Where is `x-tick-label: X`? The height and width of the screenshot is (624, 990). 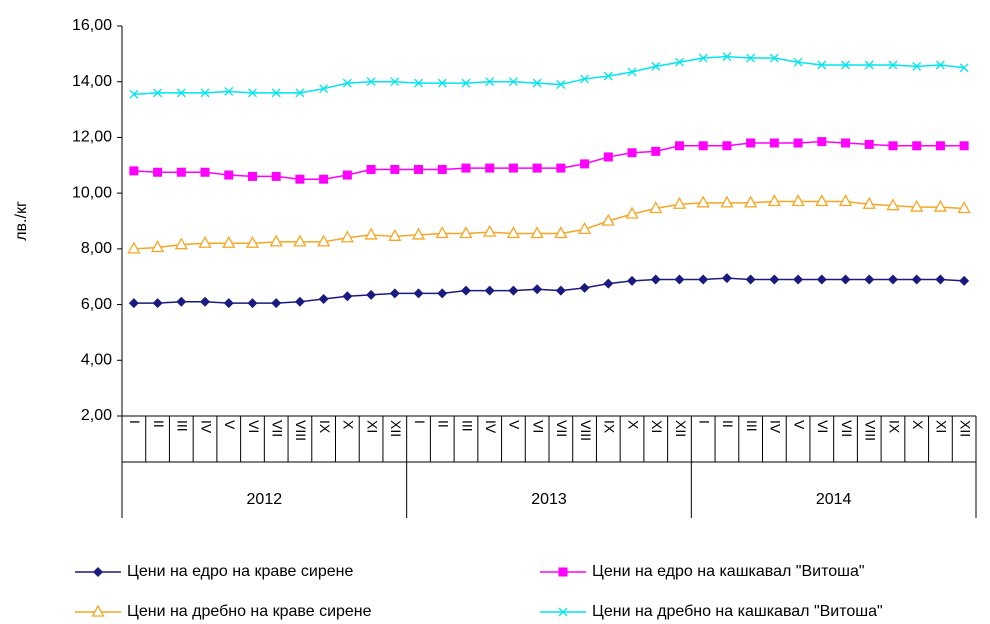 x-tick-label: X is located at coordinates (918, 425).